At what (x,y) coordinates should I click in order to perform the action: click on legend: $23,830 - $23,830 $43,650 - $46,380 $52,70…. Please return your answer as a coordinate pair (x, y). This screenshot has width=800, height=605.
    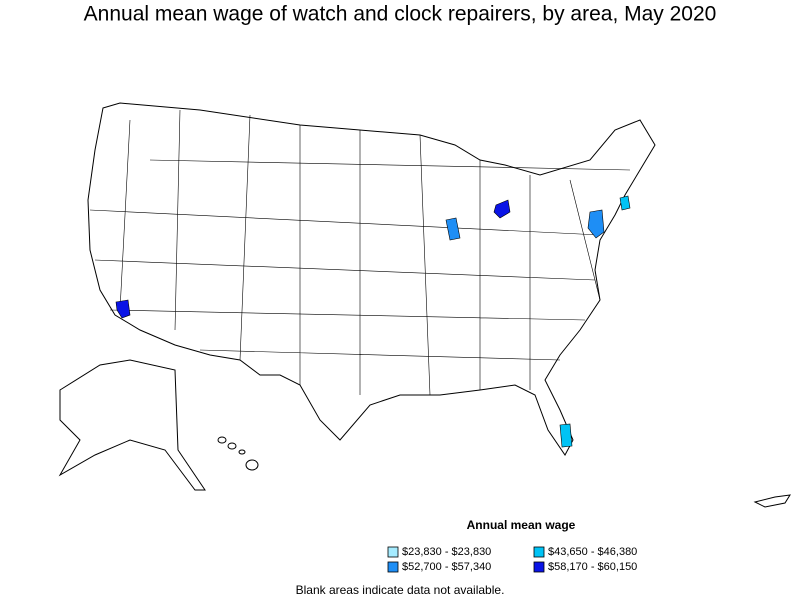
    Looking at the image, I should click on (512, 559).